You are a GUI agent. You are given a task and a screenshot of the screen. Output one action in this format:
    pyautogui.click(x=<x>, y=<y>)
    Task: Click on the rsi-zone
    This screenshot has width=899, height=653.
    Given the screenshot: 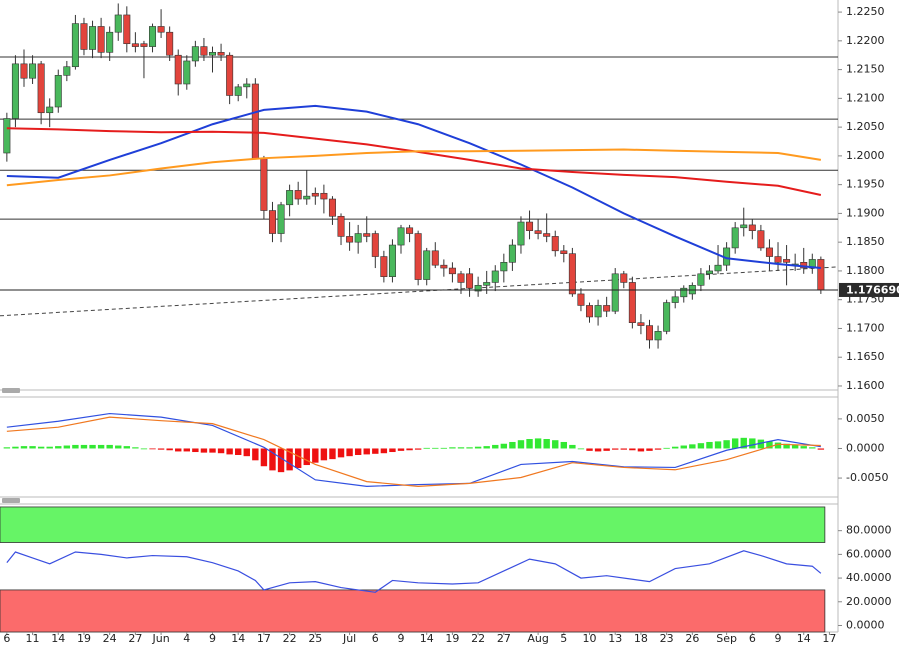 What is the action you would take?
    pyautogui.click(x=413, y=611)
    